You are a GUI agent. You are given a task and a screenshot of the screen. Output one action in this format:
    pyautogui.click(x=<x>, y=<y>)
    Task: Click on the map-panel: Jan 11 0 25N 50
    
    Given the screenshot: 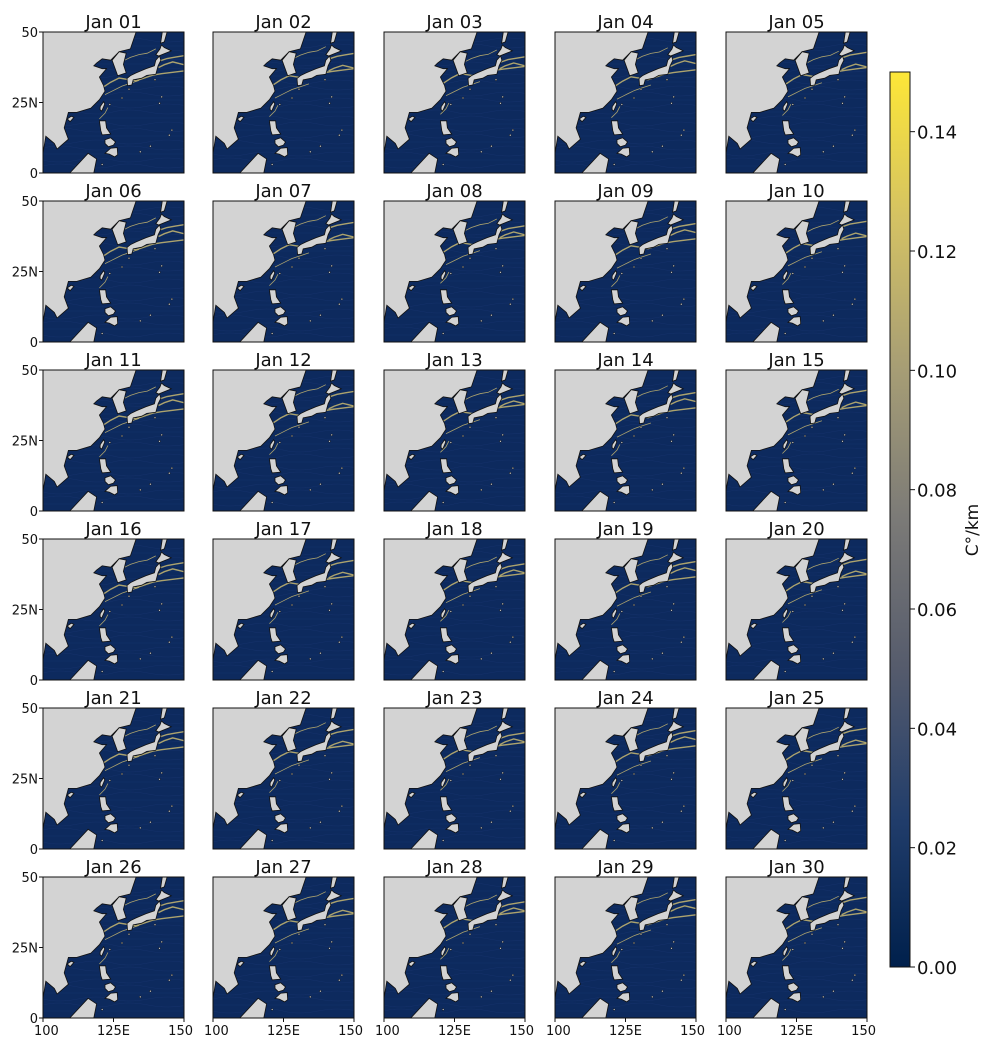 What is the action you would take?
    pyautogui.click(x=98, y=435)
    